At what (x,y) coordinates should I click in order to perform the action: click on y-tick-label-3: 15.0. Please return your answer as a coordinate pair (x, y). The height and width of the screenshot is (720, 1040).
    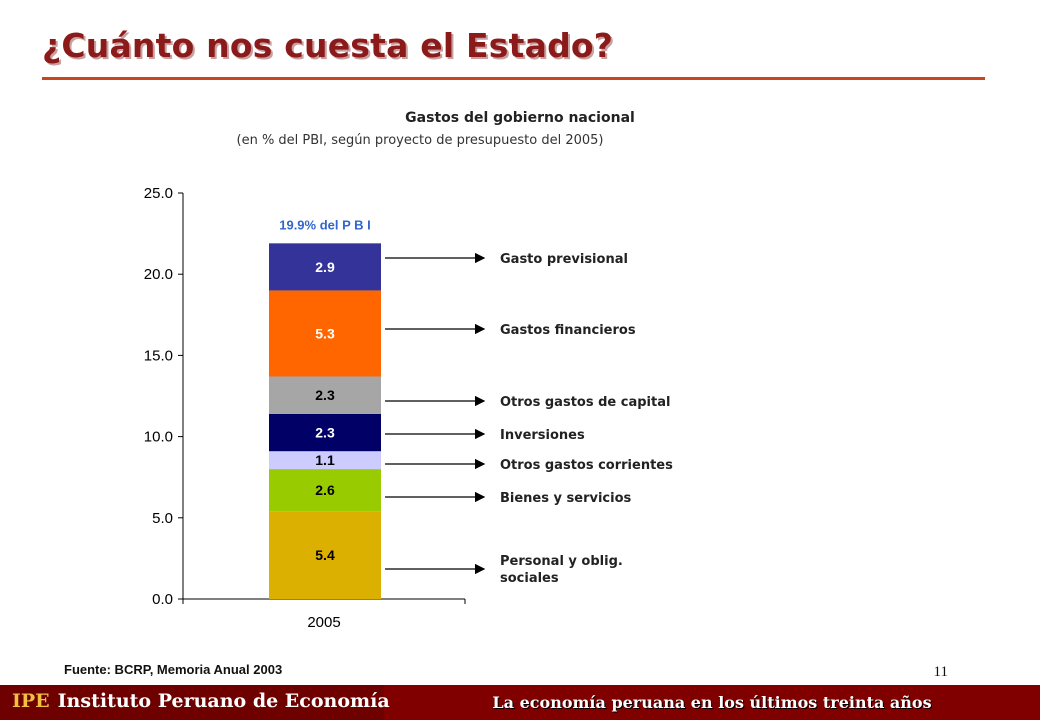
    Looking at the image, I should click on (158, 355).